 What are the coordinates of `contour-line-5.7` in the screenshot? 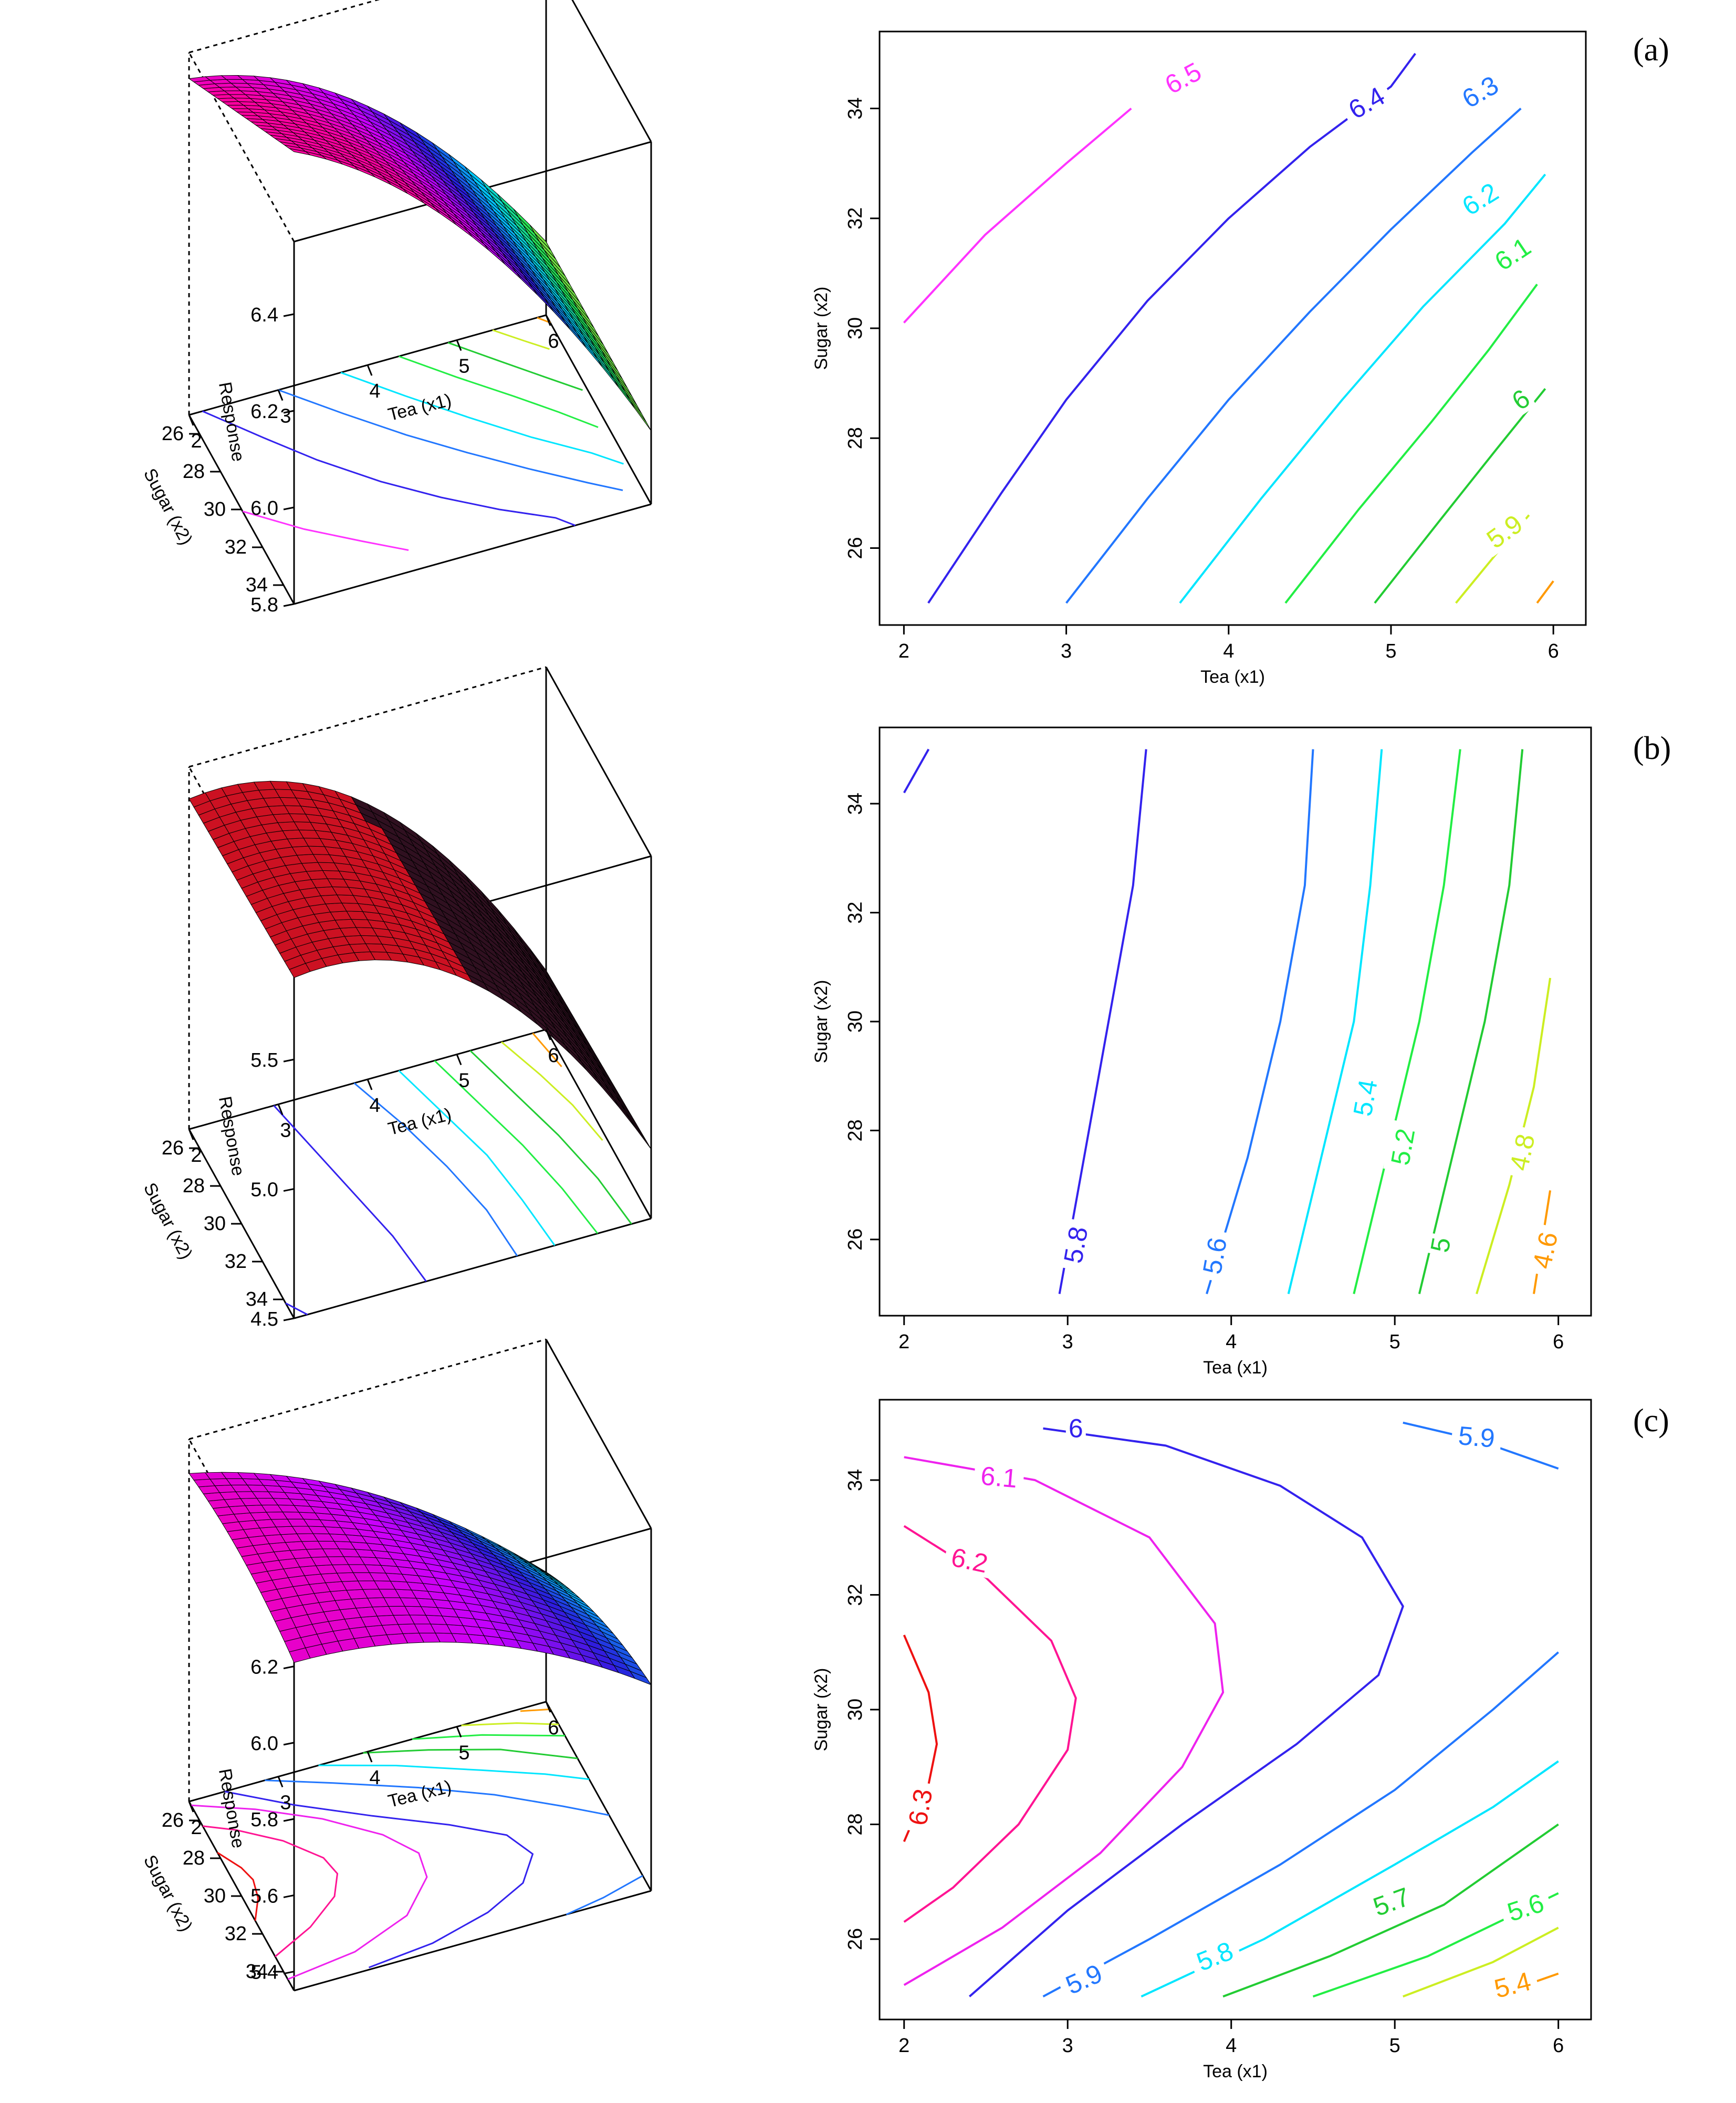 It's located at (1390, 1910).